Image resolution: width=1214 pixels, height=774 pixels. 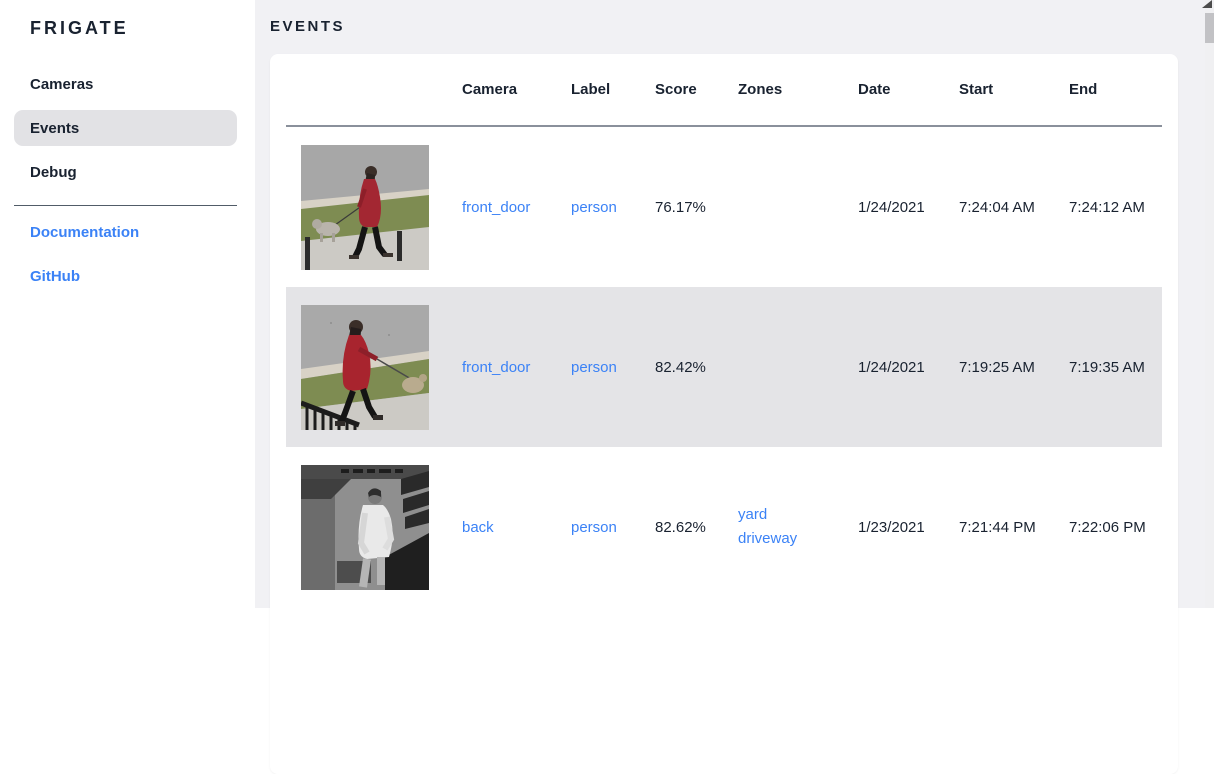 I want to click on zone-link: driveway, so click(x=768, y=538).